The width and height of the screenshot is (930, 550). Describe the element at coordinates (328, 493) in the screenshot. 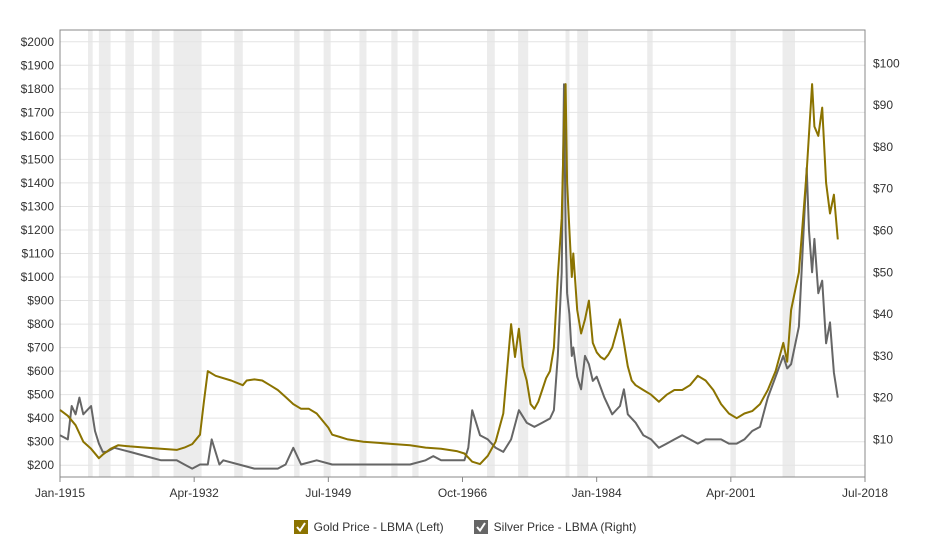

I see `x-axis-tick-label: Jul-1949` at that location.